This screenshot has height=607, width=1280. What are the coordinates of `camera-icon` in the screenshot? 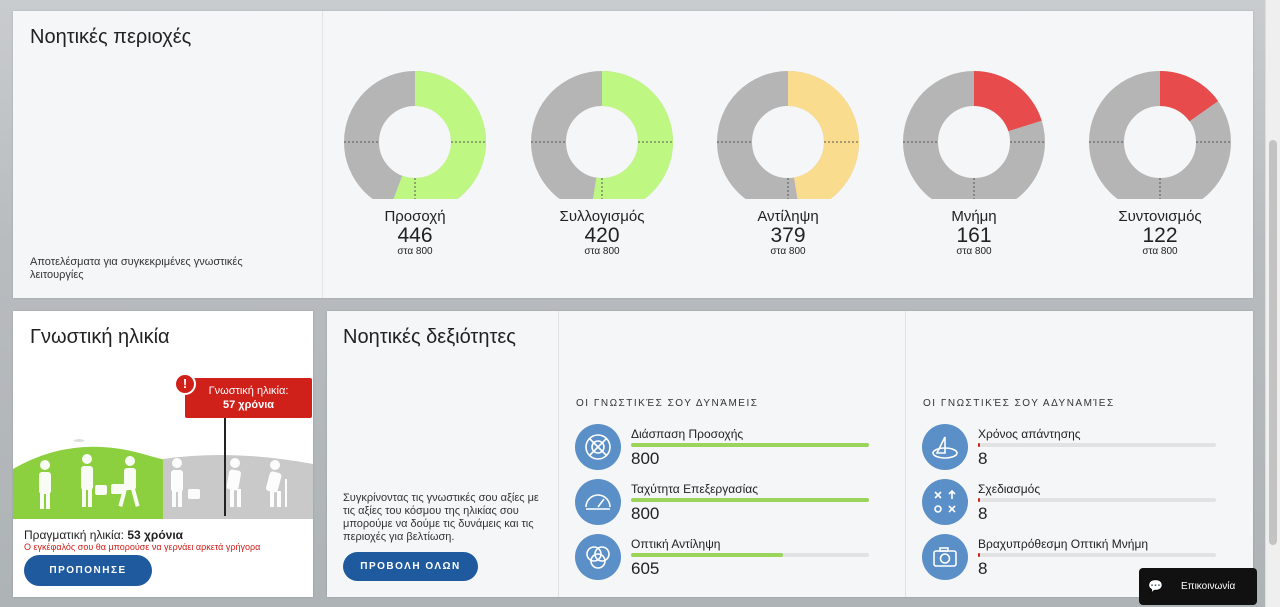 It's located at (945, 557).